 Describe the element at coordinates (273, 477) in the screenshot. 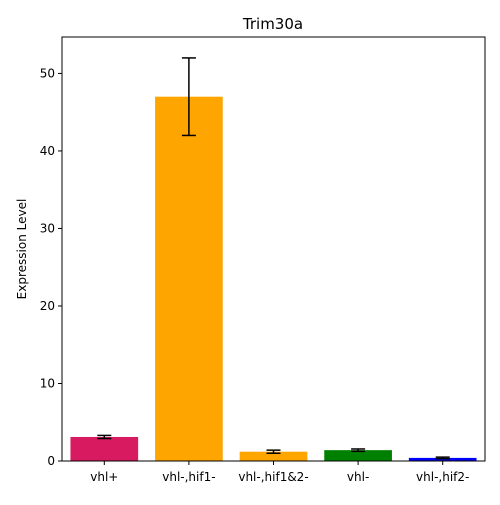

I see `x-tick-label-2: vhl-,hif1&2-` at that location.